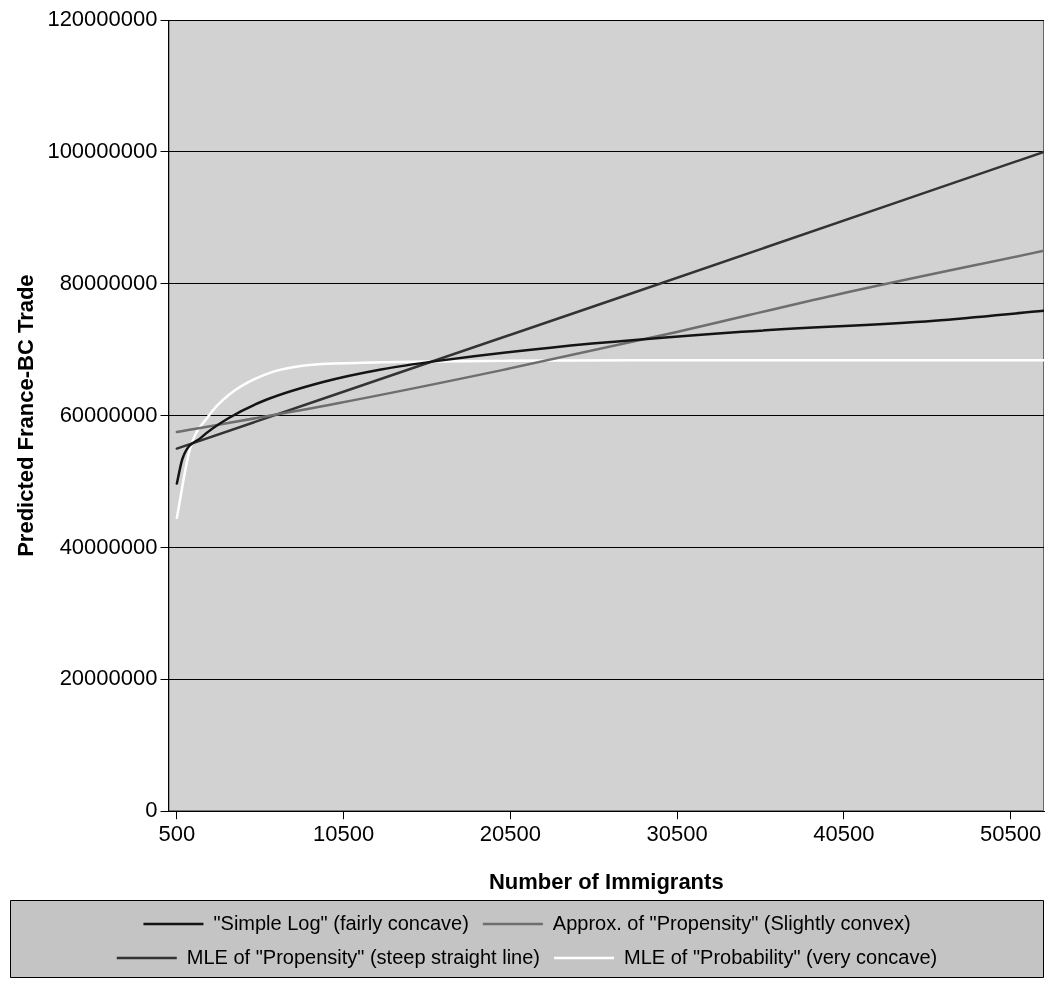 This screenshot has height=988, width=1046. I want to click on y-tick-label: 40000000, so click(108, 546).